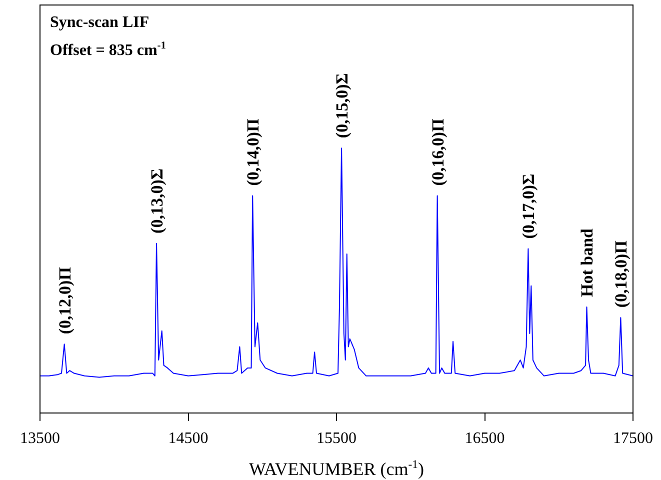  I want to click on annotation: (0,18,0)Π, so click(621, 274).